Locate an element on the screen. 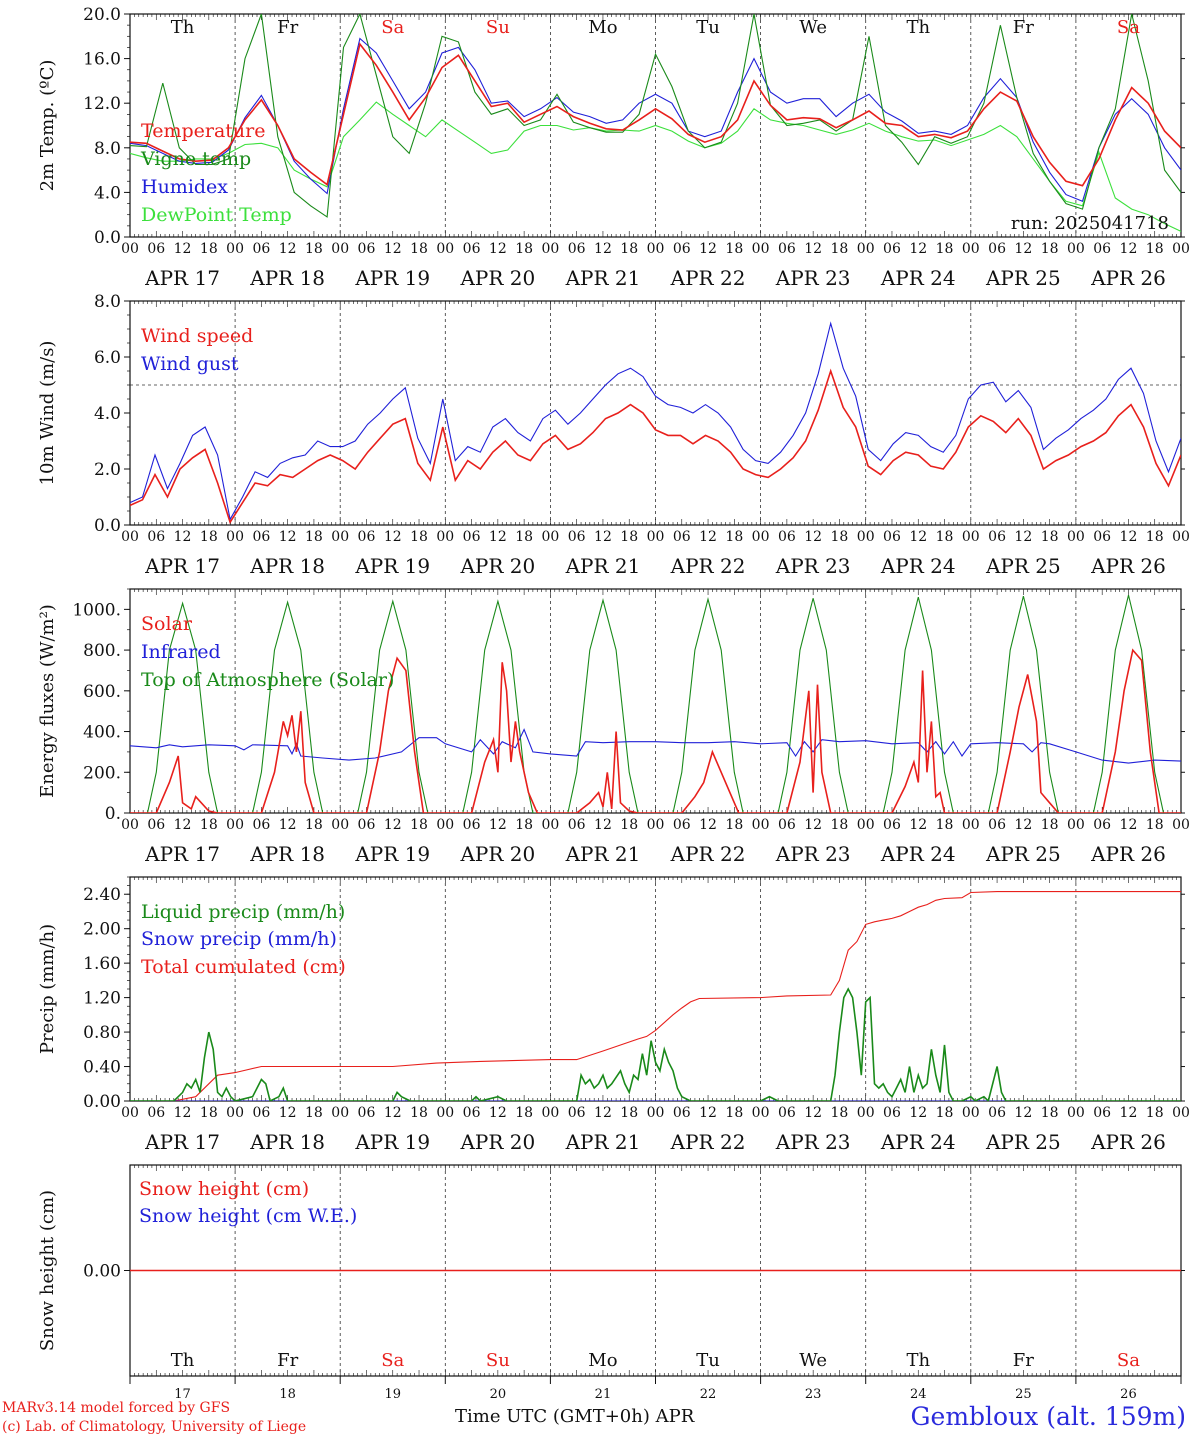 This screenshot has height=1440, width=1194. legend-entry: Top of Atmosphere (Solar) is located at coordinates (267, 680).